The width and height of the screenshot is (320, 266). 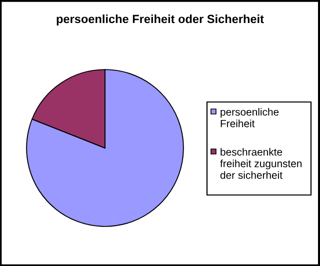 What do you see at coordinates (249, 118) in the screenshot?
I see `legend-label: persoenliche Freiheit` at bounding box center [249, 118].